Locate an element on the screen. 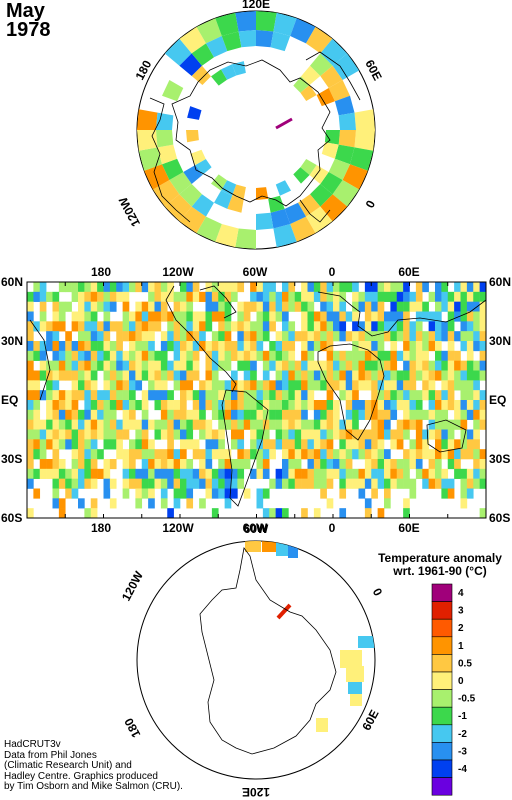 Image resolution: width=512 pixels, height=800 pixels. legend-title-line1: Temperature anomaly is located at coordinates (440, 558).